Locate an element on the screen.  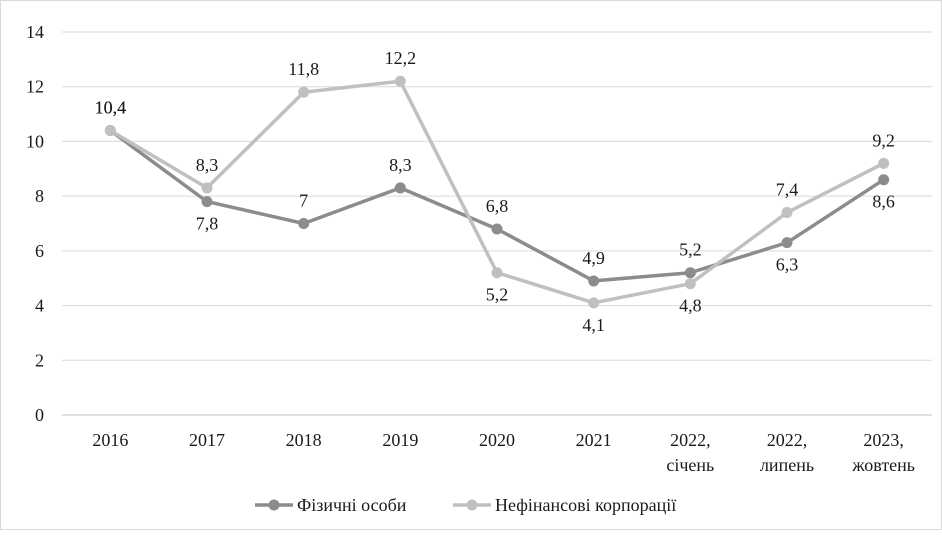
x-tick-label-line: 2021 is located at coordinates (594, 440).